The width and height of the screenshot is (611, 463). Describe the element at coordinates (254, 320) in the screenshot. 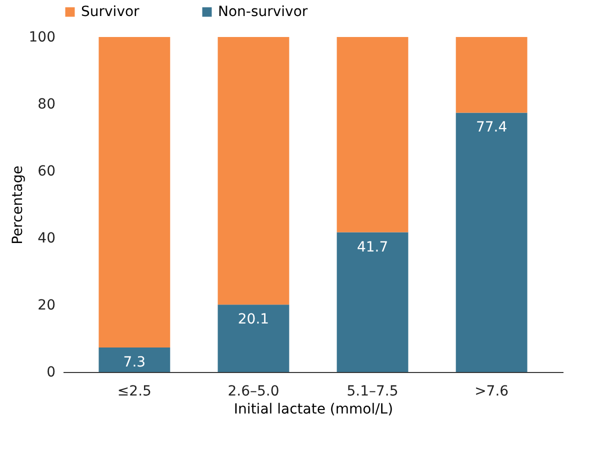

I see `data-label: 20.1` at that location.